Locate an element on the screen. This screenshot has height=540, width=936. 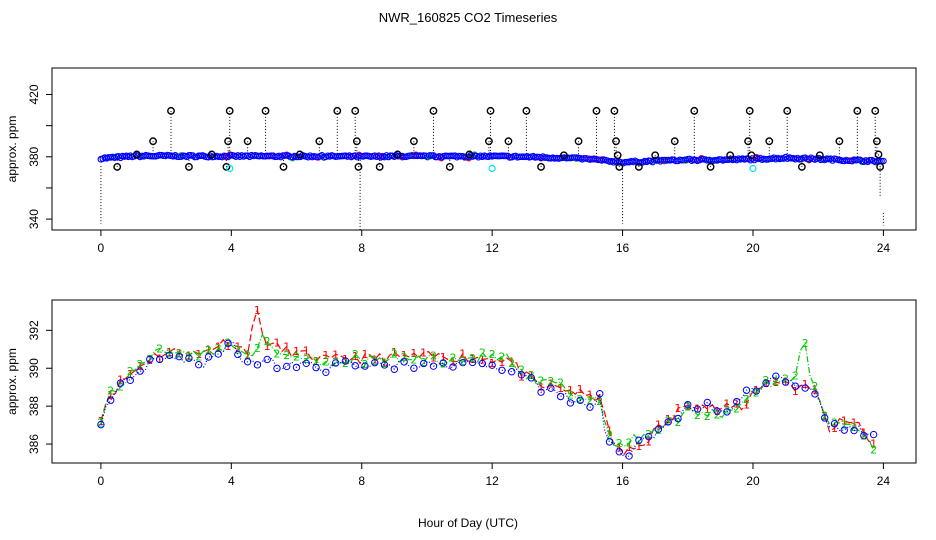
x-tick-label: 8 is located at coordinates (361, 481).